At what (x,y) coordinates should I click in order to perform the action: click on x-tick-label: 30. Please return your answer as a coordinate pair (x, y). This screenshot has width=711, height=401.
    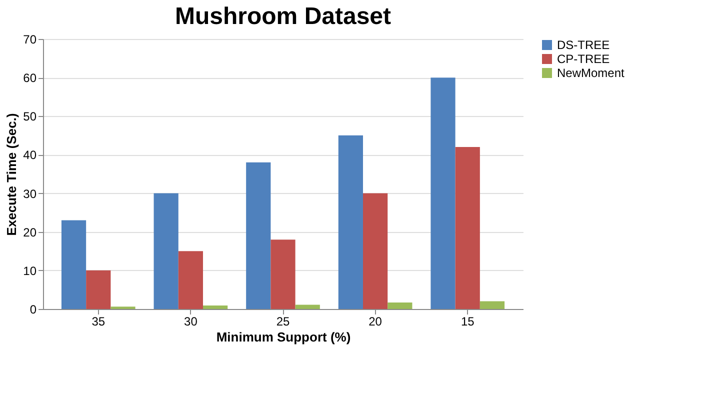
    Looking at the image, I should click on (191, 321).